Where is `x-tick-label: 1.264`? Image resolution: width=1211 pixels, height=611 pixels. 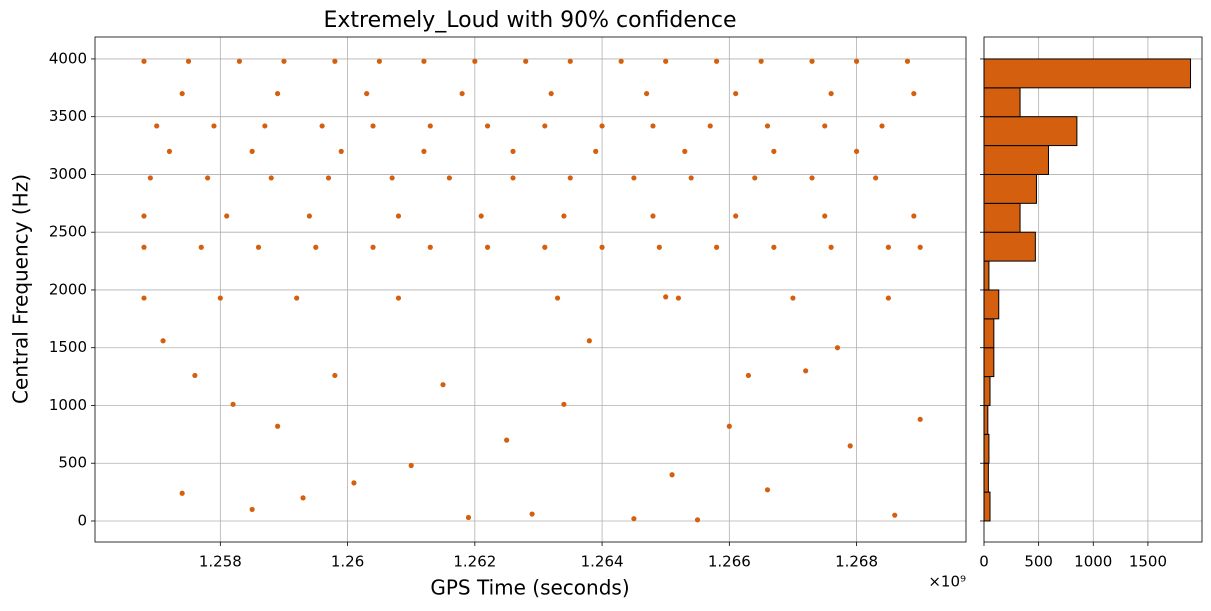
x-tick-label: 1.264 is located at coordinates (602, 562).